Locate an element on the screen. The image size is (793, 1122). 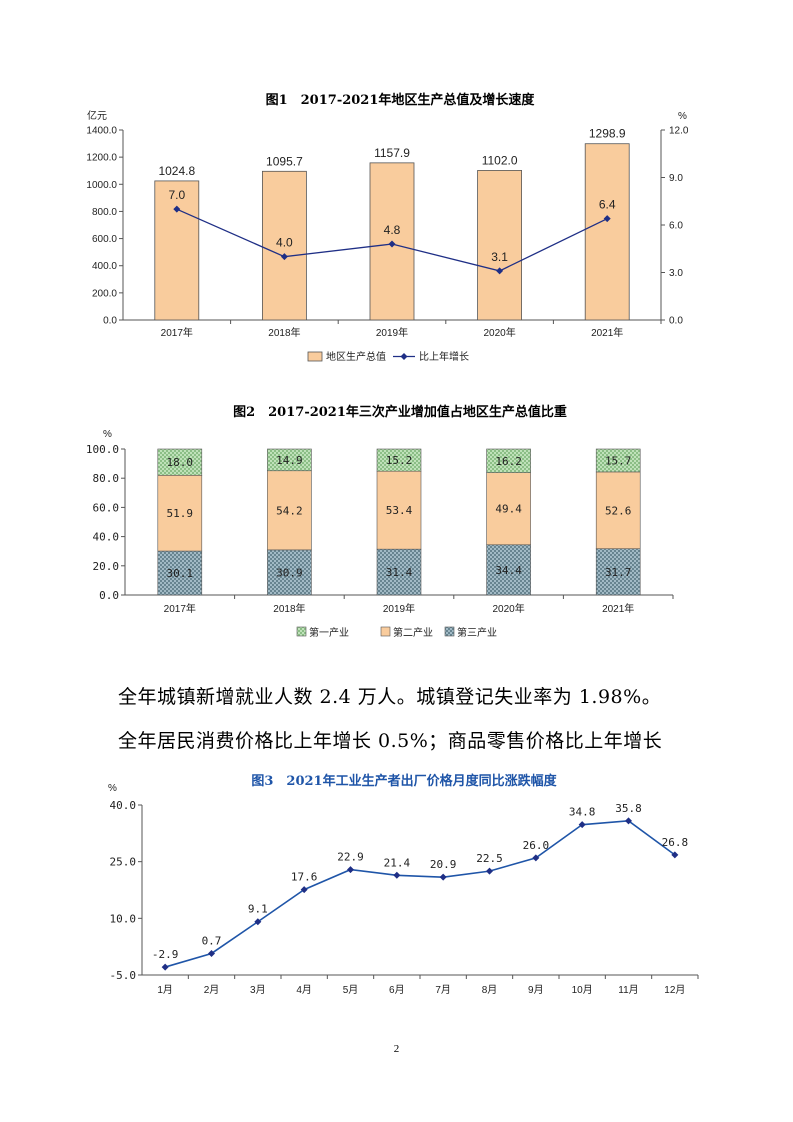
figure-1-legend-line-marker is located at coordinates (404, 356).